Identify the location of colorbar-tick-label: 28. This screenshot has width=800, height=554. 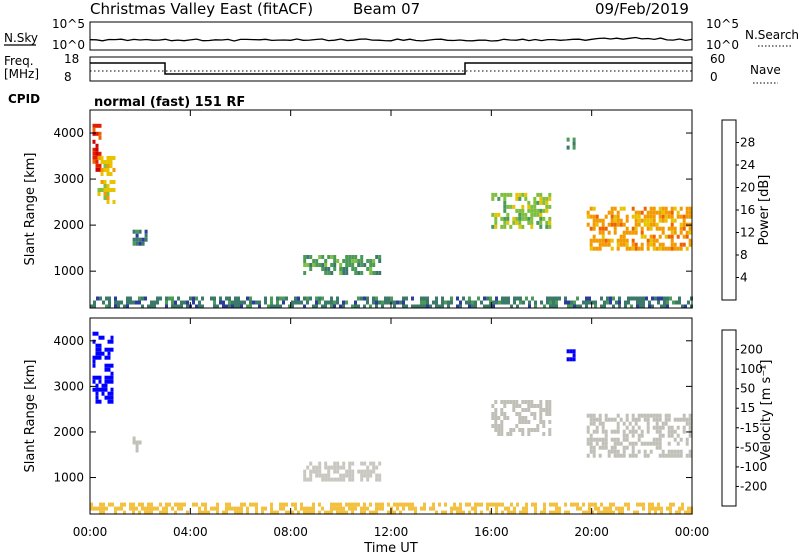
(747, 143).